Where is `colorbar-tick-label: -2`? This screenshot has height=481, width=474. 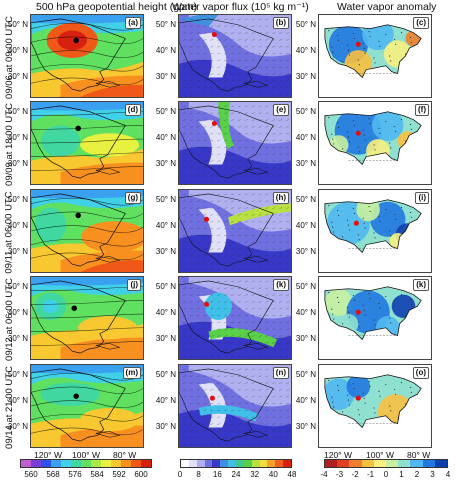
colorbar-tick-label: -2 is located at coordinates (355, 474).